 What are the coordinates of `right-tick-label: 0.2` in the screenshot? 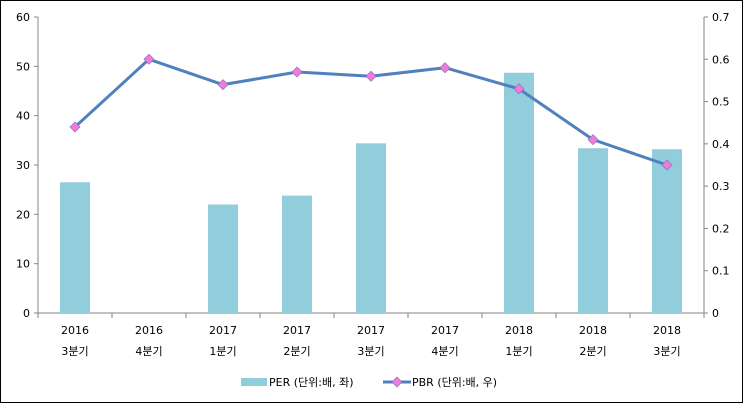 It's located at (721, 228).